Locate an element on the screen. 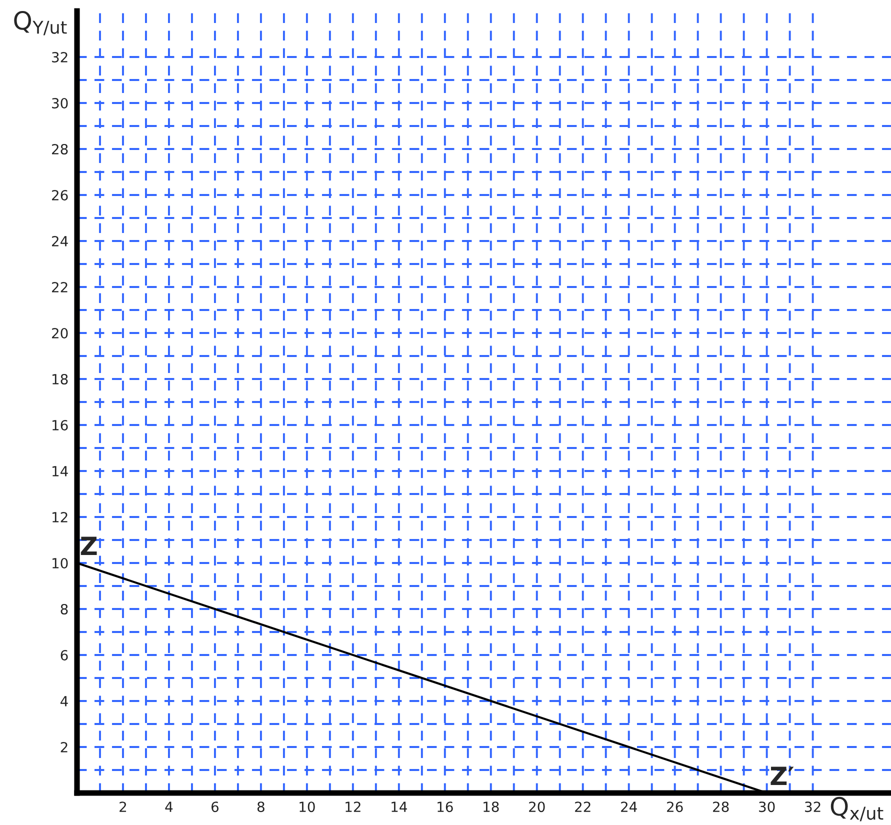 The width and height of the screenshot is (891, 825). y-tick-label: 32 is located at coordinates (60, 57).